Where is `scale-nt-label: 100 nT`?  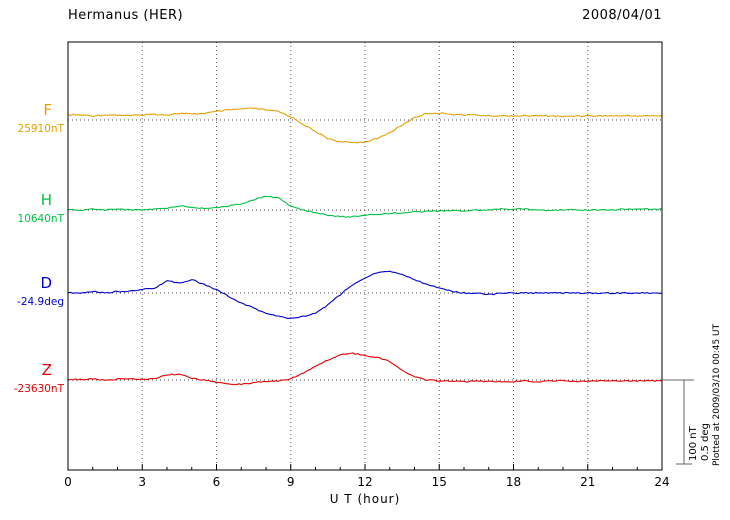
scale-nt-label: 100 nT is located at coordinates (693, 443).